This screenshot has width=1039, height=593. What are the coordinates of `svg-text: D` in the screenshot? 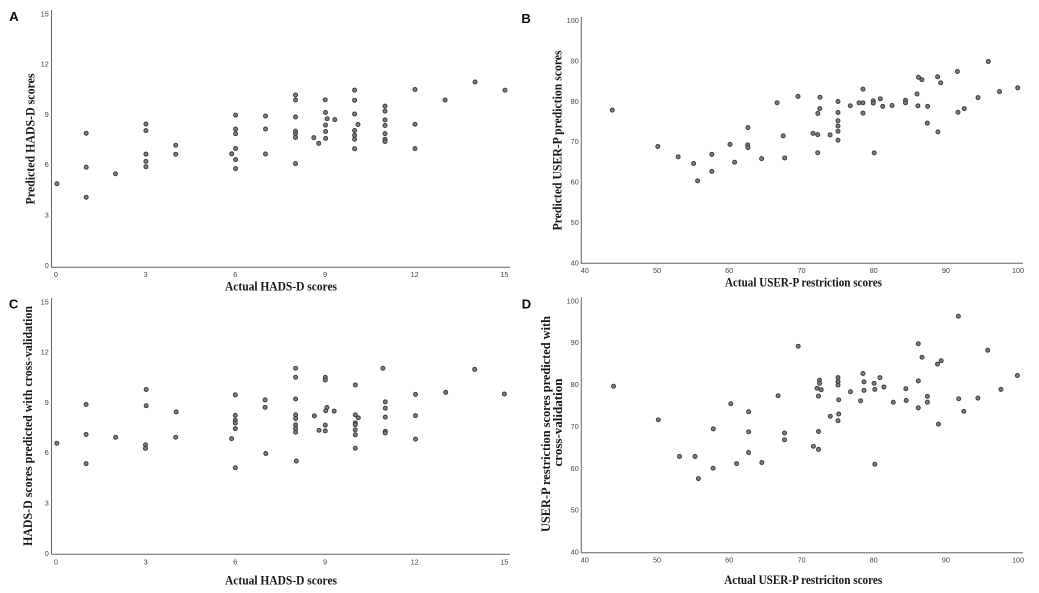 It's located at (526, 304).